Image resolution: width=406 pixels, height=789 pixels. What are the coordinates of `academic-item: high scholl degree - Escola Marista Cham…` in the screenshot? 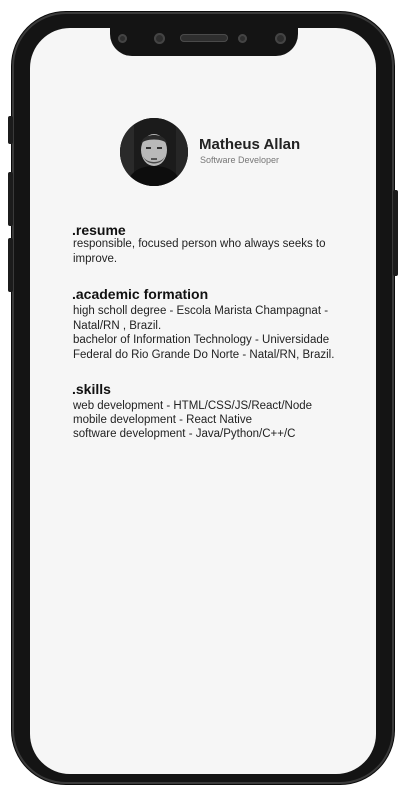 It's located at (201, 318).